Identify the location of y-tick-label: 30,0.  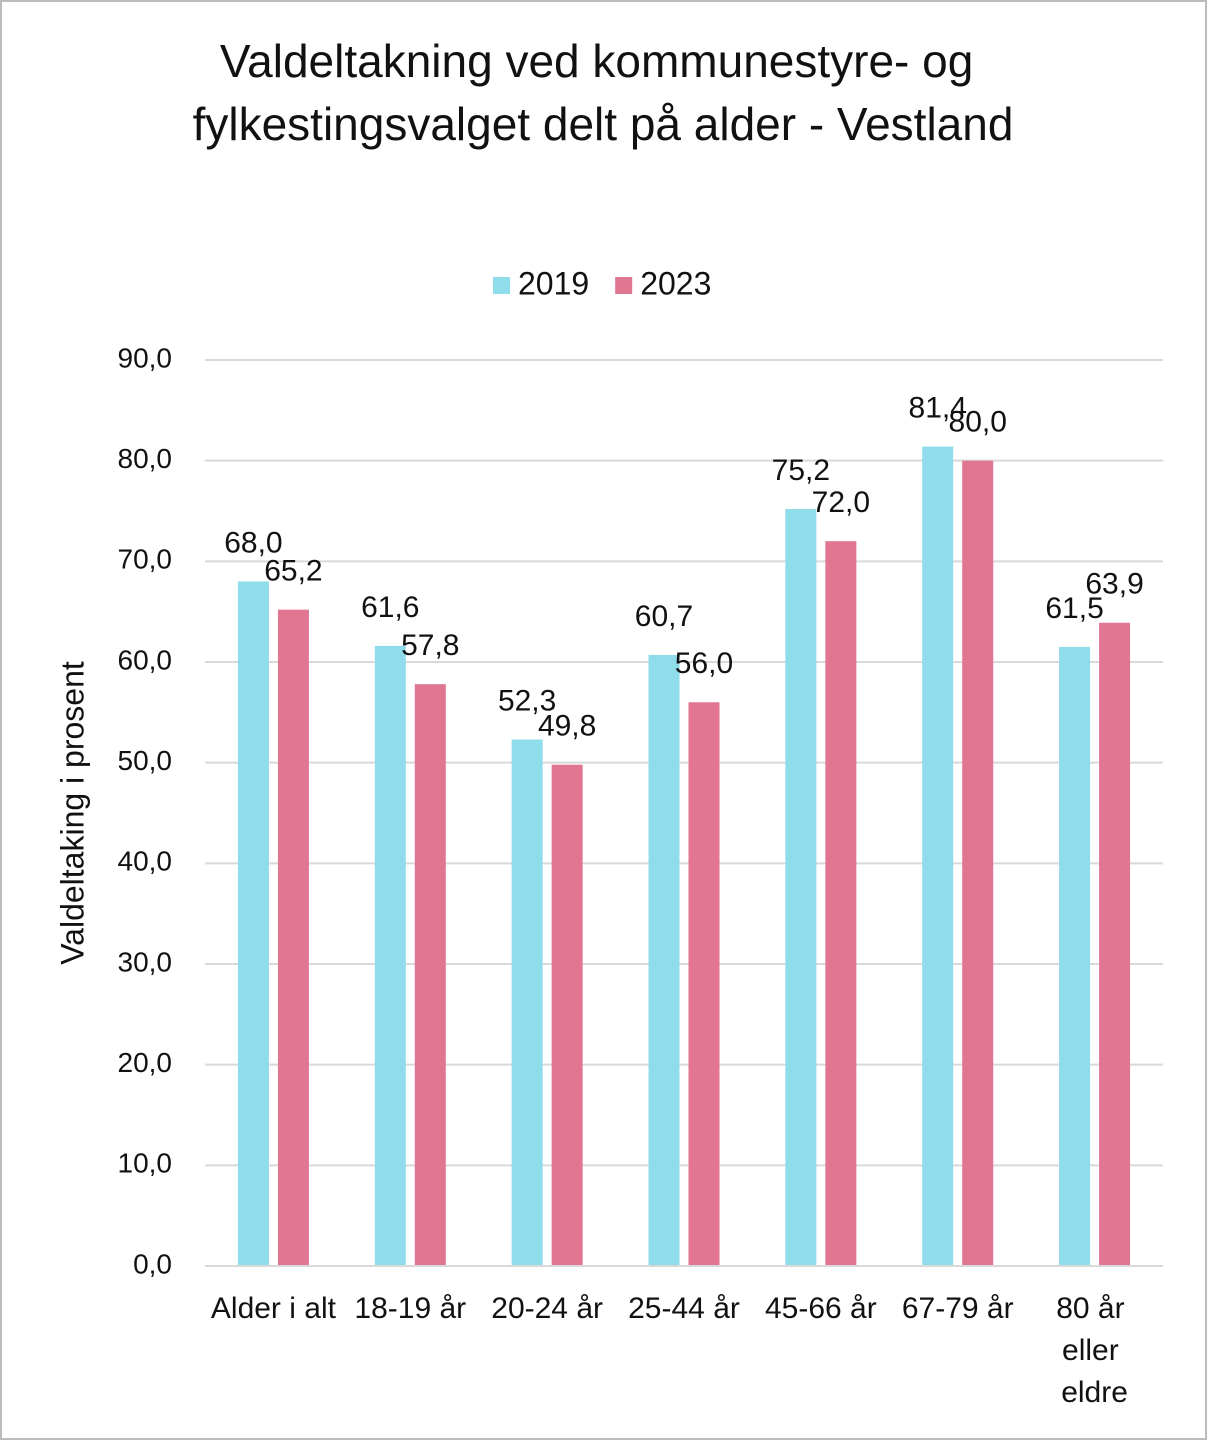
(145, 961).